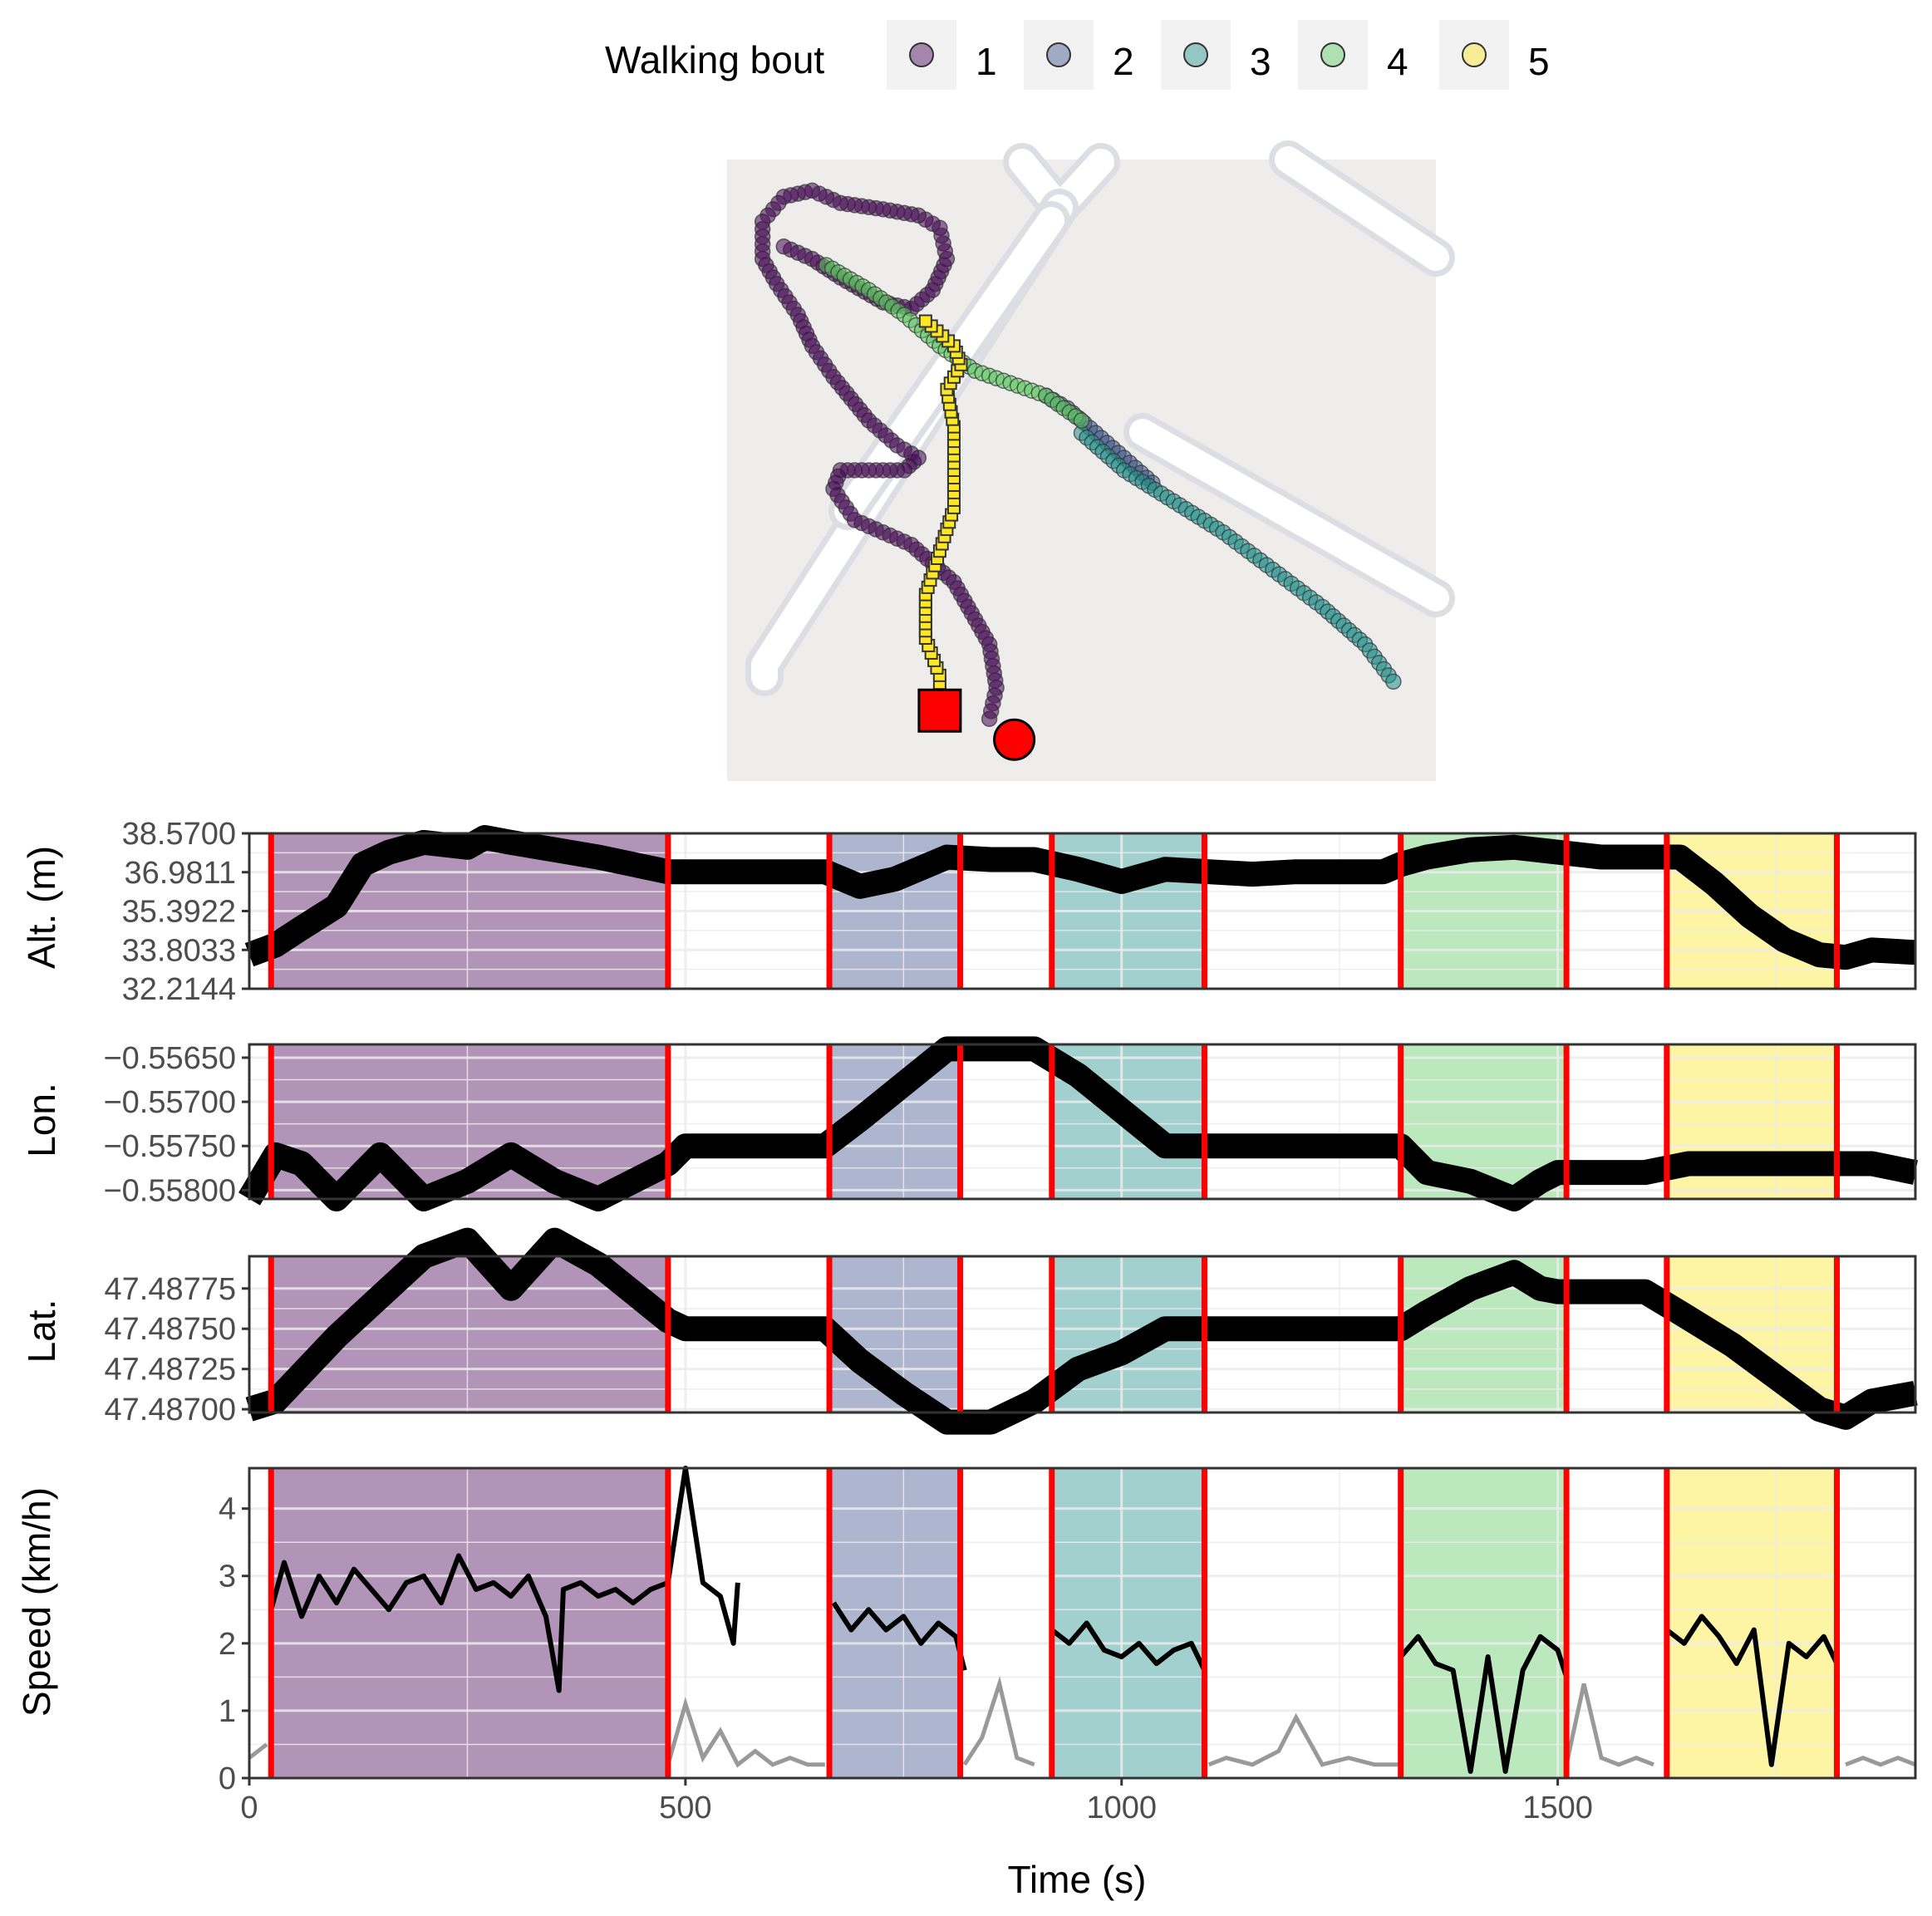  What do you see at coordinates (41, 1331) in the screenshot?
I see `ylabel-latitude: Lat.` at bounding box center [41, 1331].